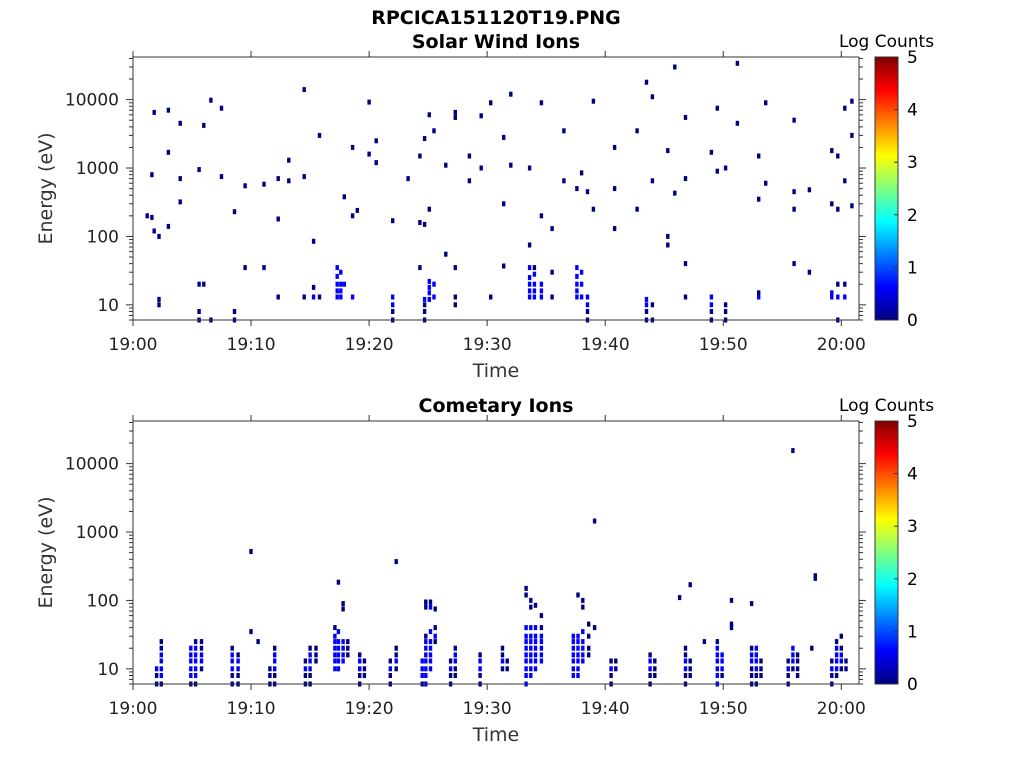 This screenshot has width=1024, height=768. Describe the element at coordinates (886, 188) in the screenshot. I see `colorbar` at that location.